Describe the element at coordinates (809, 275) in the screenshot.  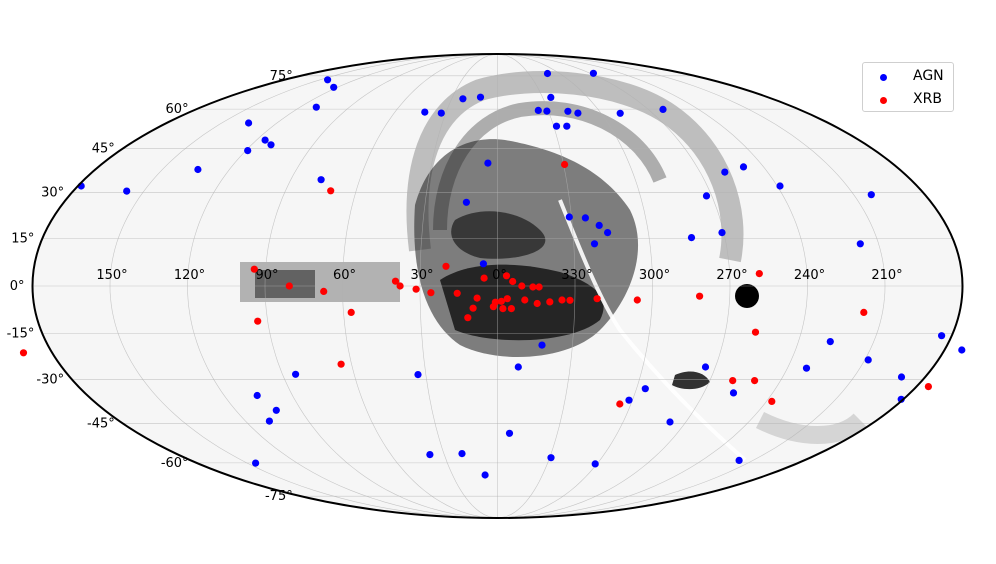
I see `longitude-tick-label: 240°` at that location.